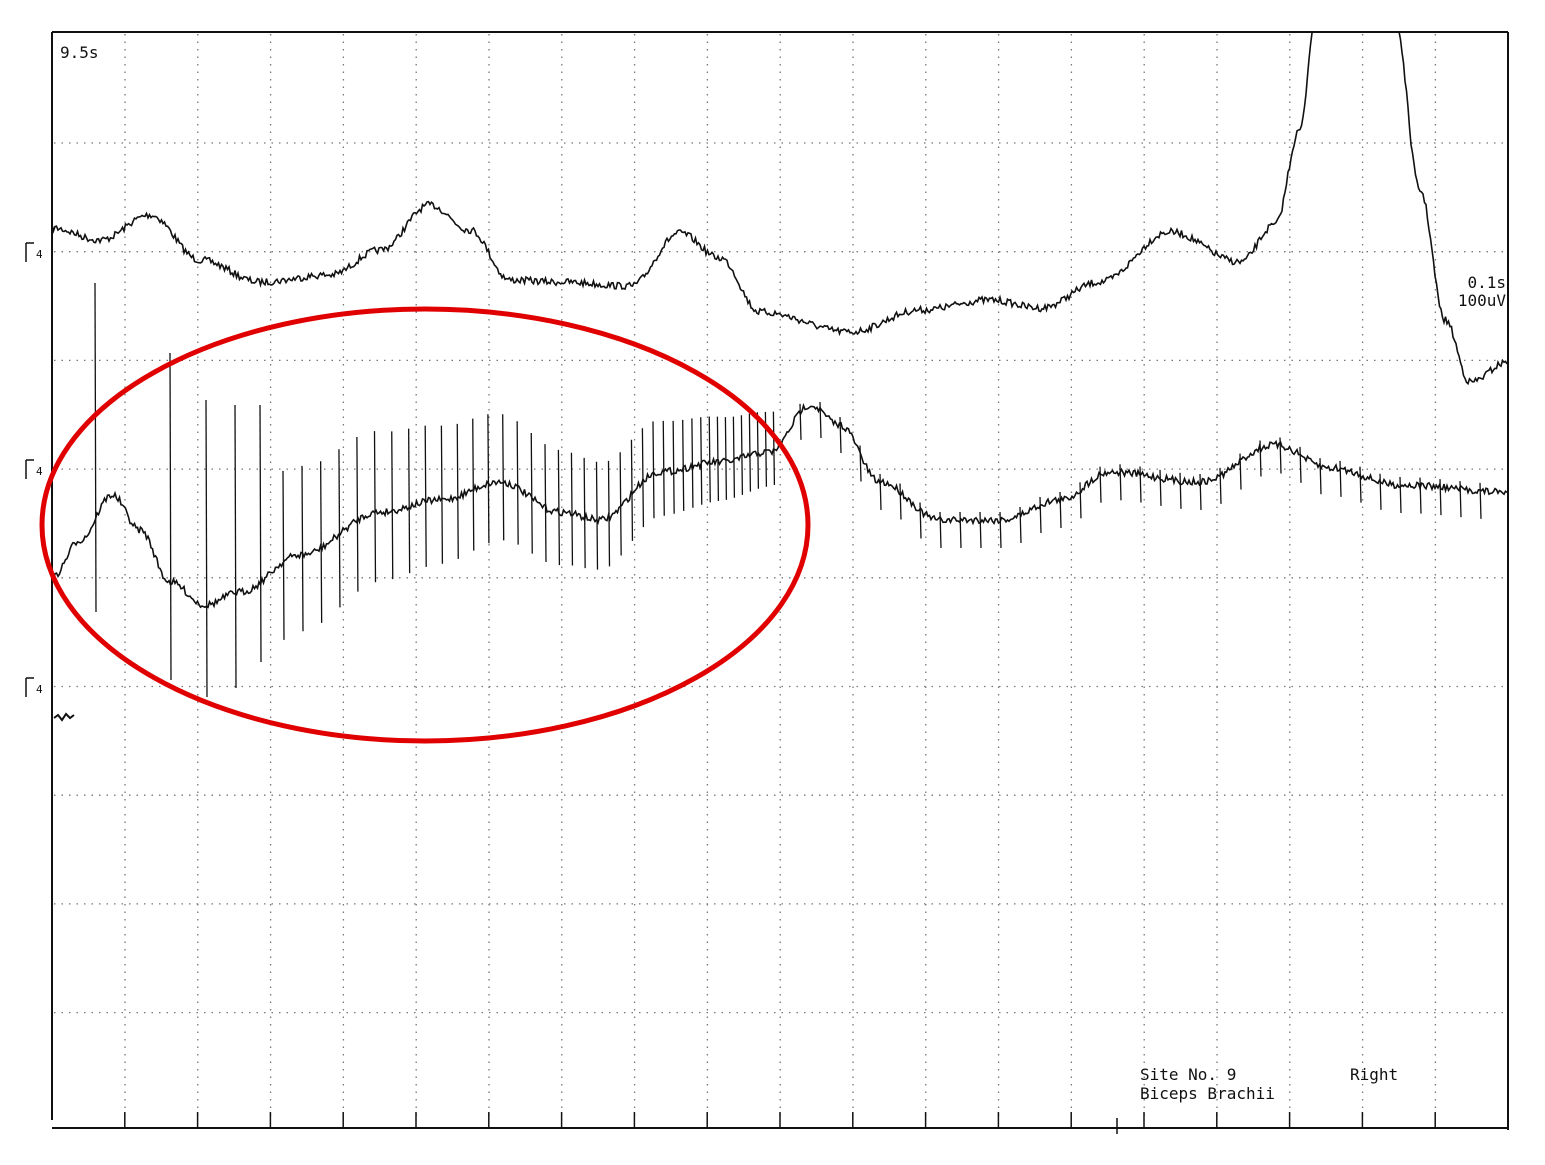 The width and height of the screenshot is (1545, 1165). I want to click on sweep-label: 9.5s, so click(79, 52).